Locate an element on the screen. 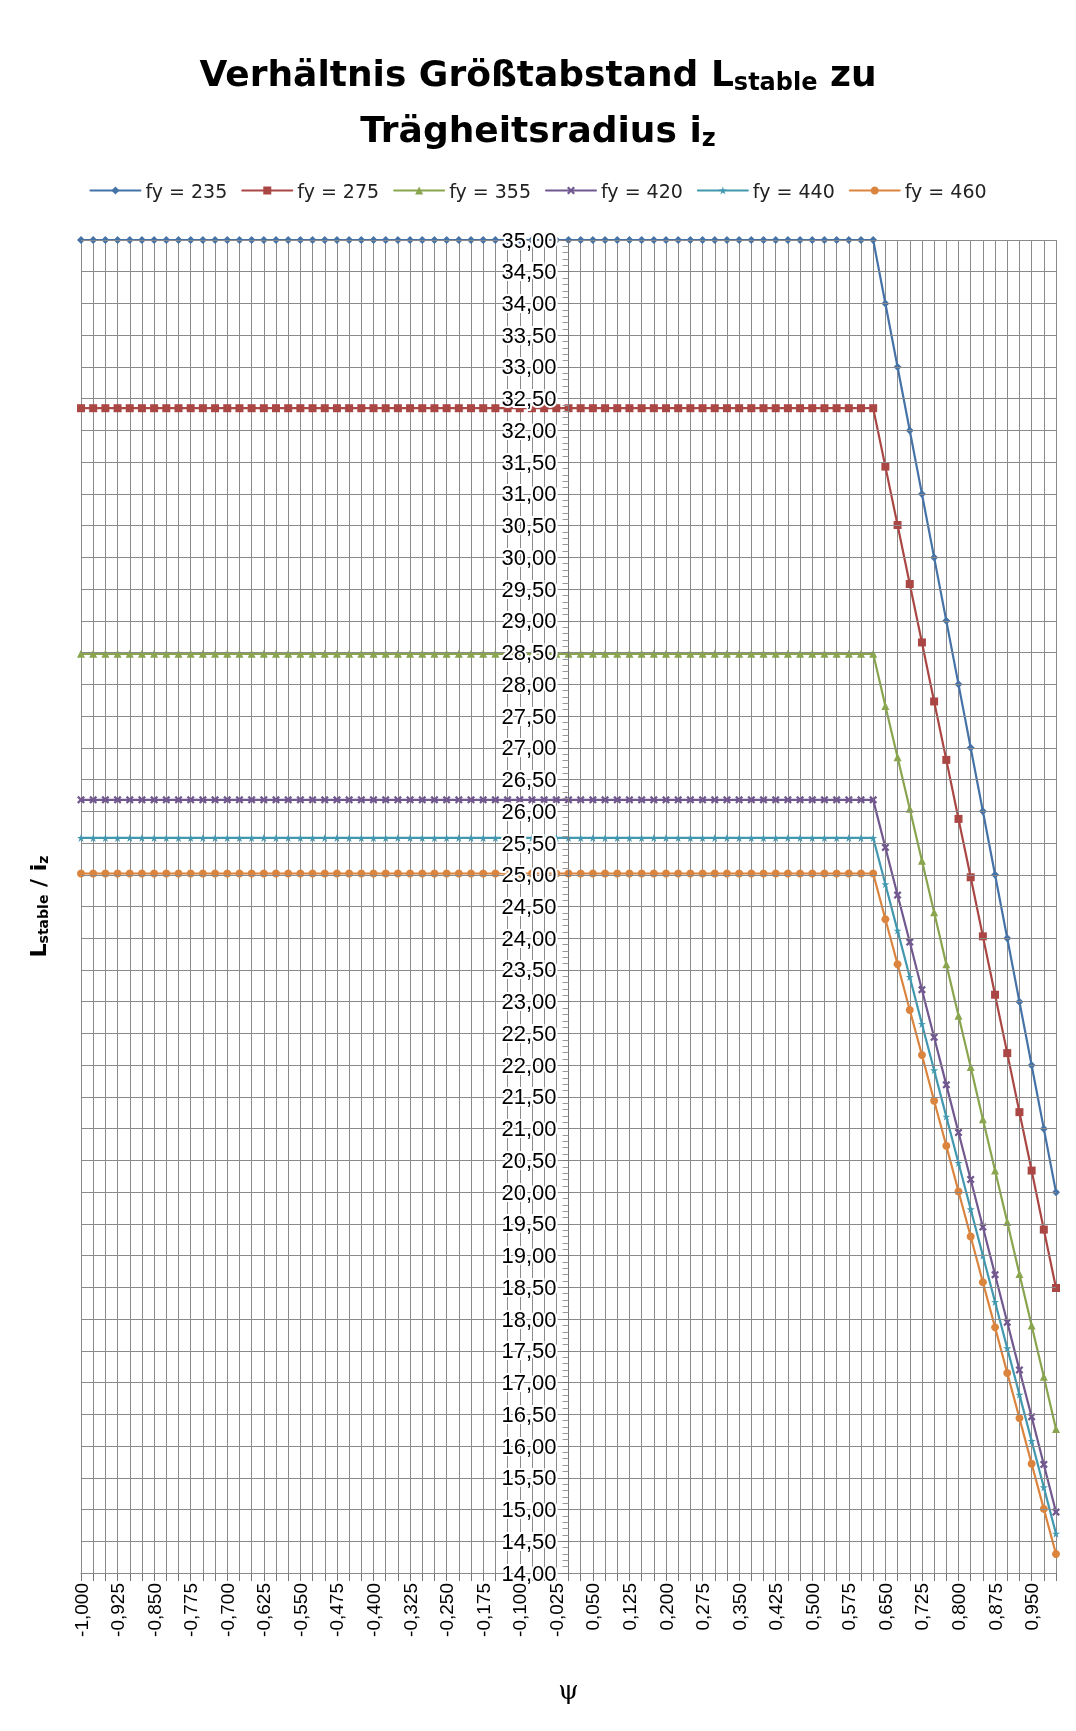  y-tick-label: 21,50 is located at coordinates (529, 1097).